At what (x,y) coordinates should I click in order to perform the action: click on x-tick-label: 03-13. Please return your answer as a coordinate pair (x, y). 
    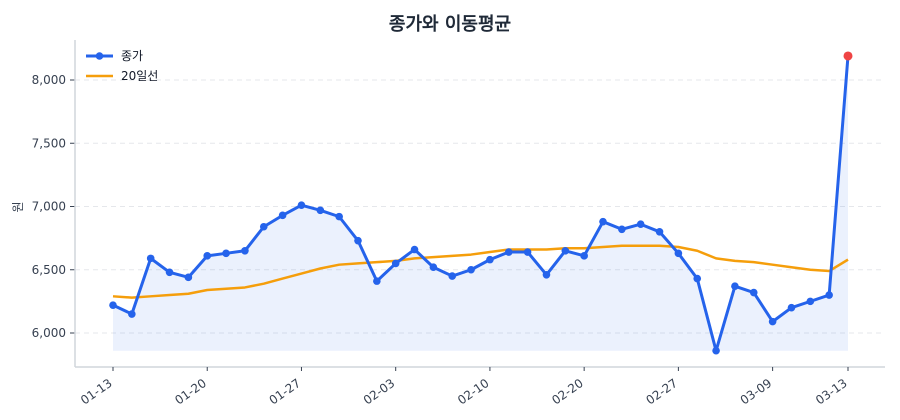
    Looking at the image, I should click on (831, 391).